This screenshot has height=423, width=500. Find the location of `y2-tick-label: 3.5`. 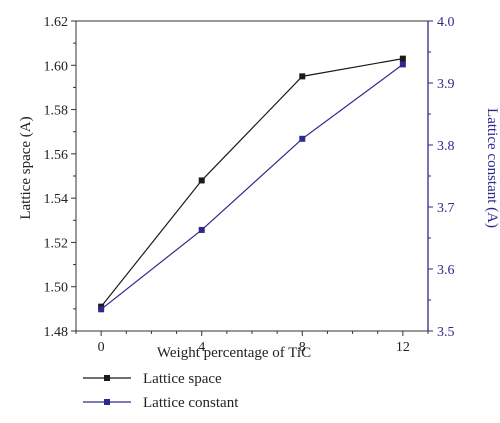

y2-tick-label: 3.5 is located at coordinates (446, 332).